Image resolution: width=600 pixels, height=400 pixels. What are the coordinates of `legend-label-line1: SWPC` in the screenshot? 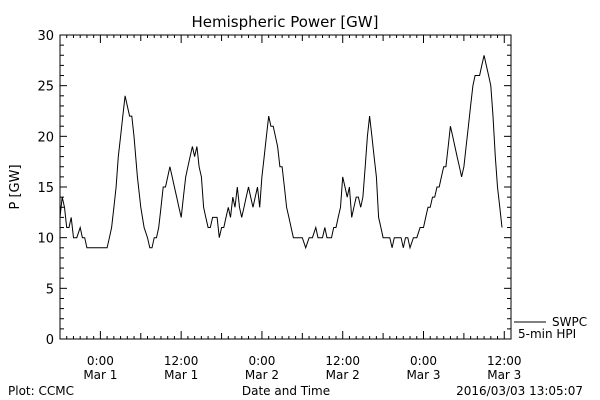 It's located at (569, 322).